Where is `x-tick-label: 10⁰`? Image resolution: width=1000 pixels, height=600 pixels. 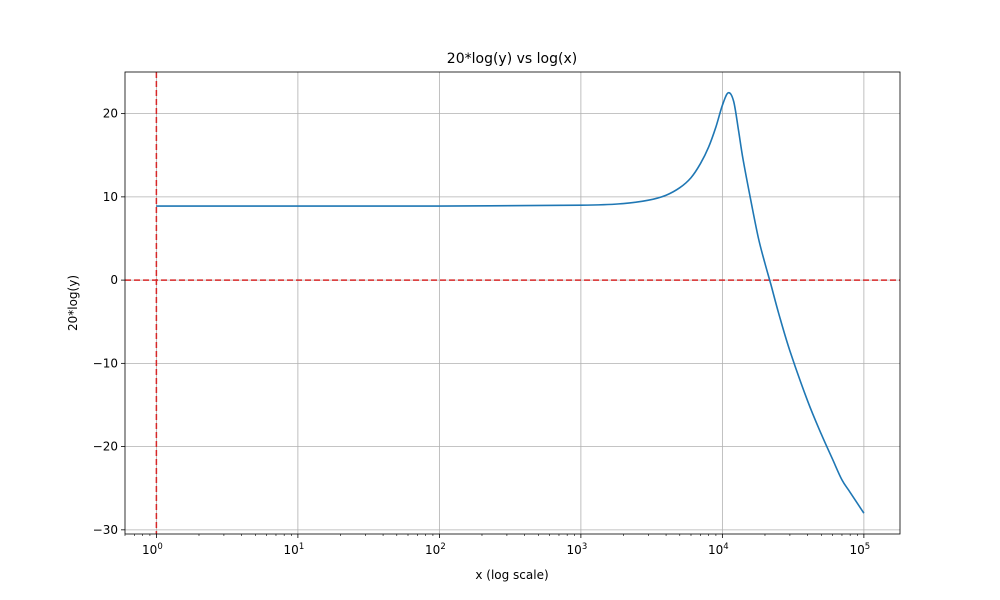
x-tick-label: 10⁰ is located at coordinates (152, 549).